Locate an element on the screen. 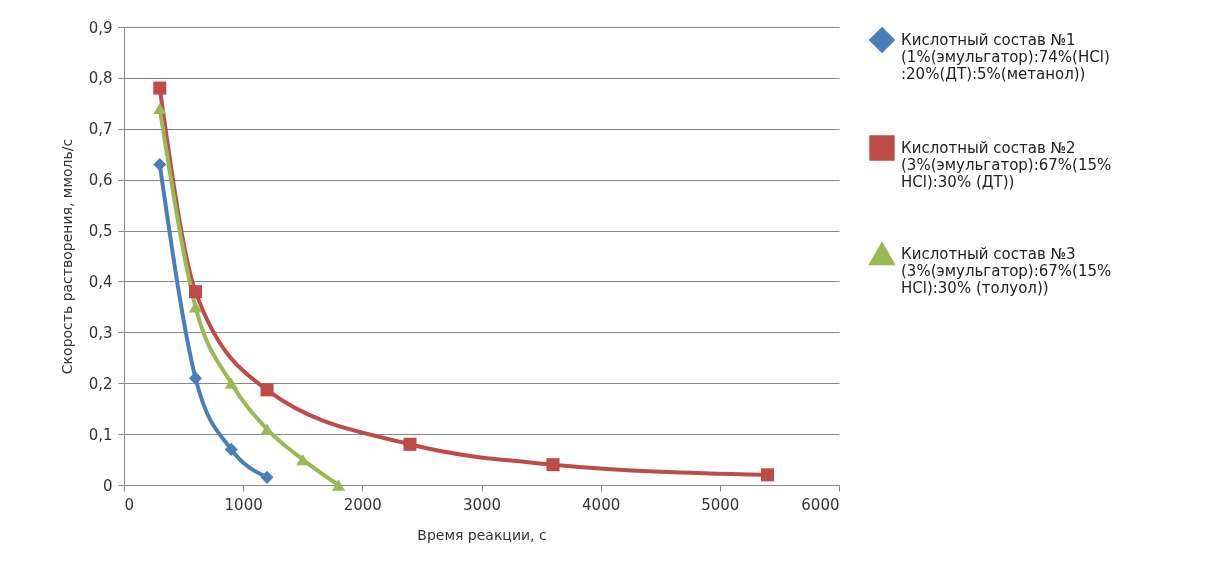 The width and height of the screenshot is (1220, 577). y-axis-title: Скорость растворения, ммоль/с is located at coordinates (66, 256).